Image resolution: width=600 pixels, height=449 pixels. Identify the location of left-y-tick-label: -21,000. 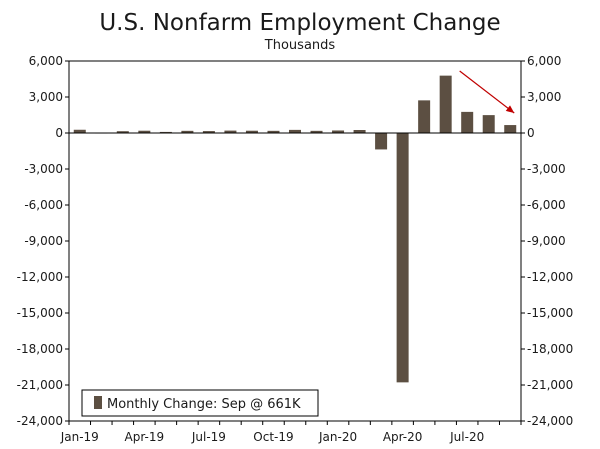
(40, 385).